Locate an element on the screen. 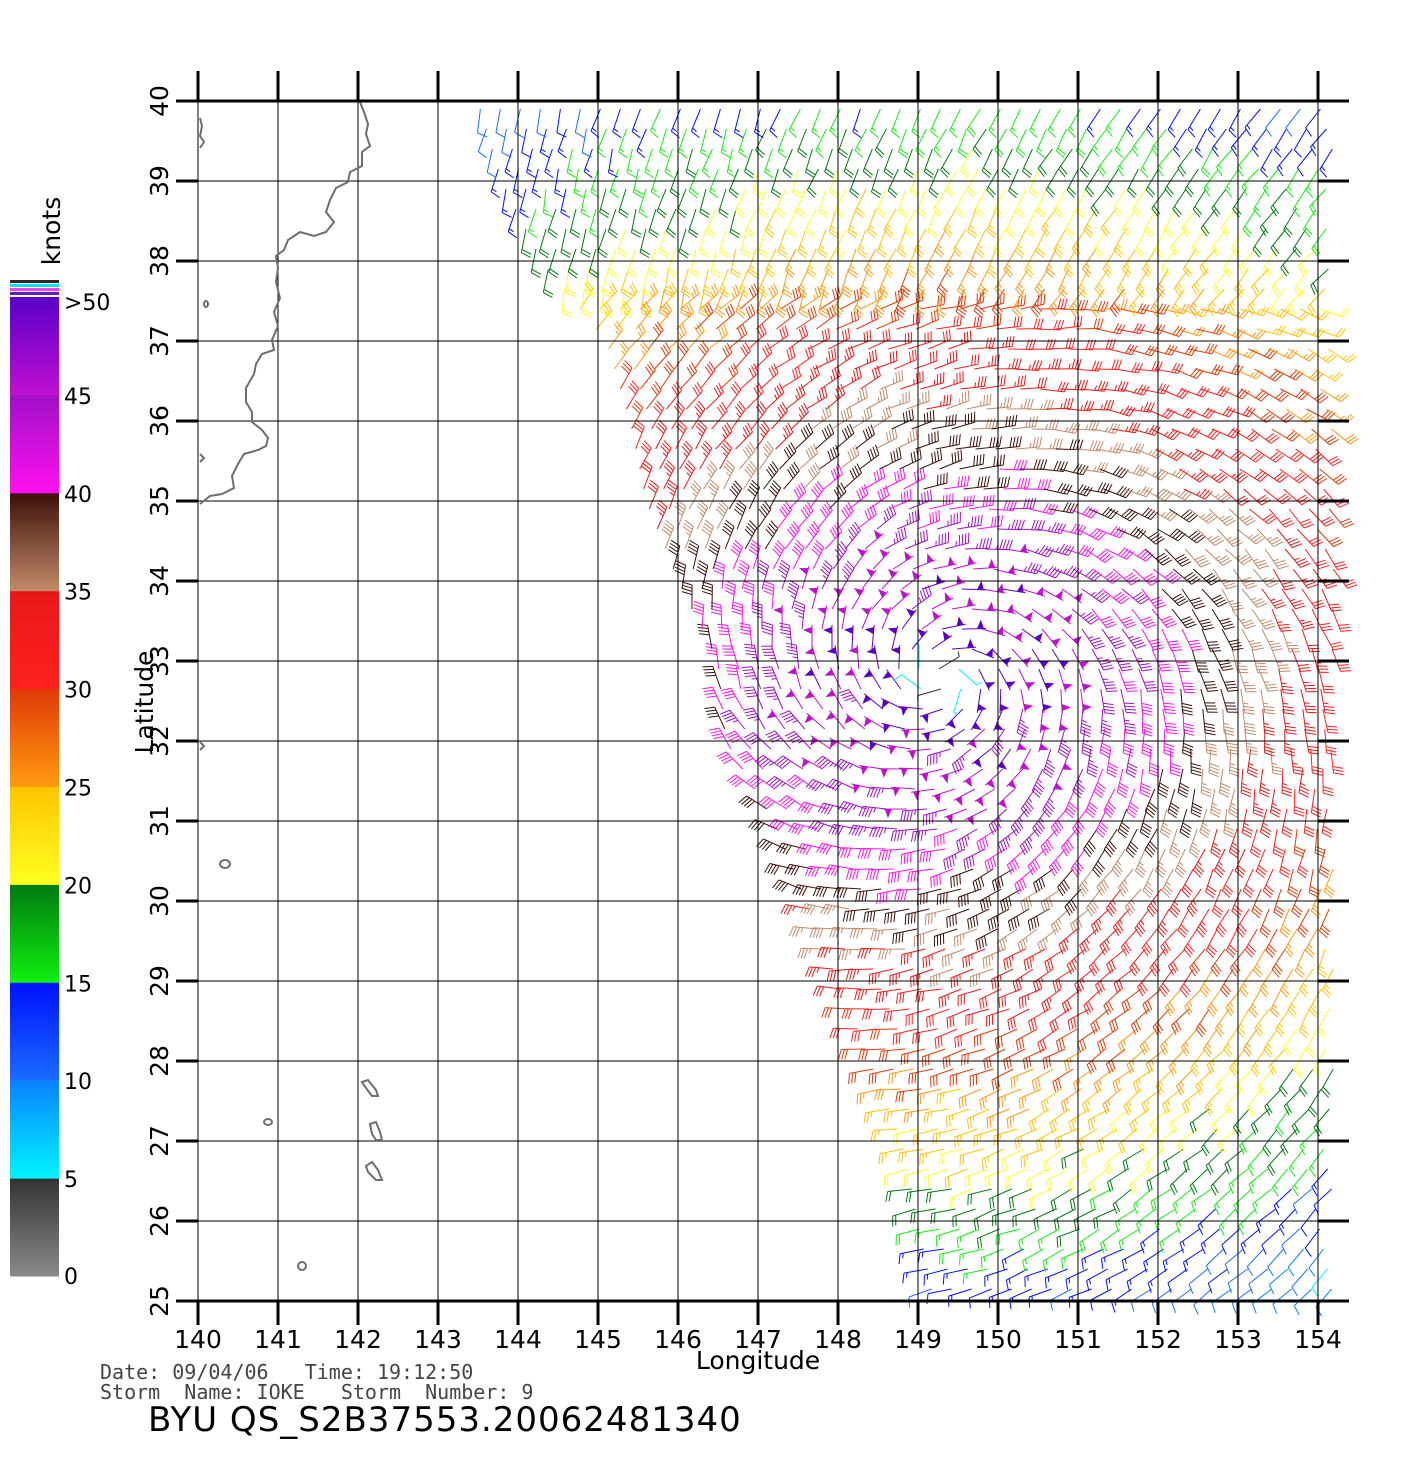  y-tick-label: 28 is located at coordinates (159, 1061).